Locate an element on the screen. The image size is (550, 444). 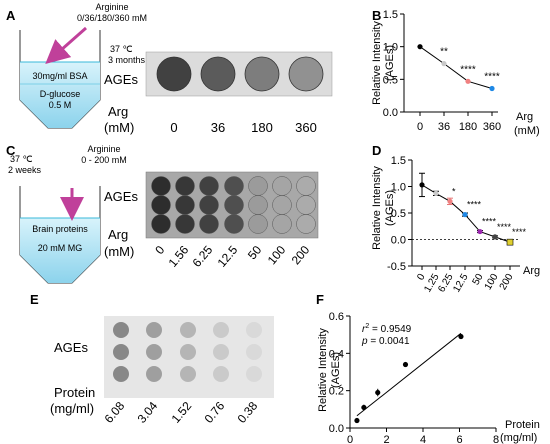
chart-f-y-tick-label: 0.2 is located at coordinates (336, 392).